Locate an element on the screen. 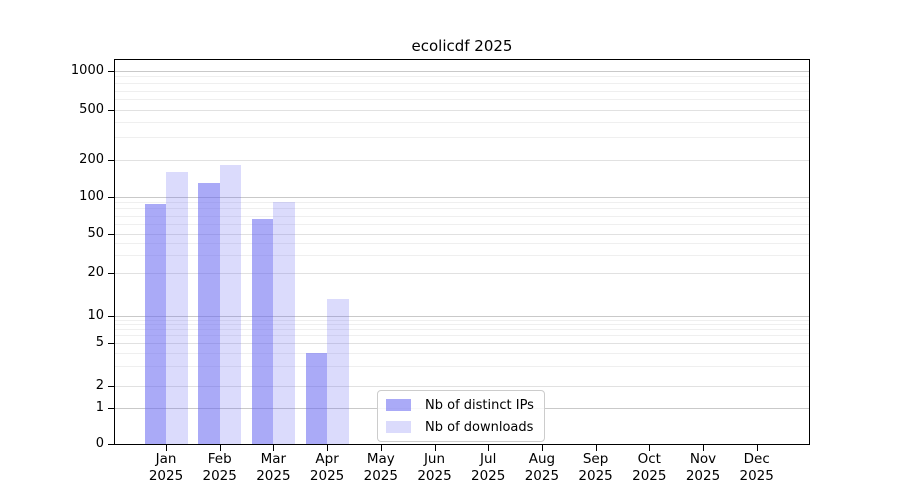  y-tick-label-500: 500 is located at coordinates (91, 109).